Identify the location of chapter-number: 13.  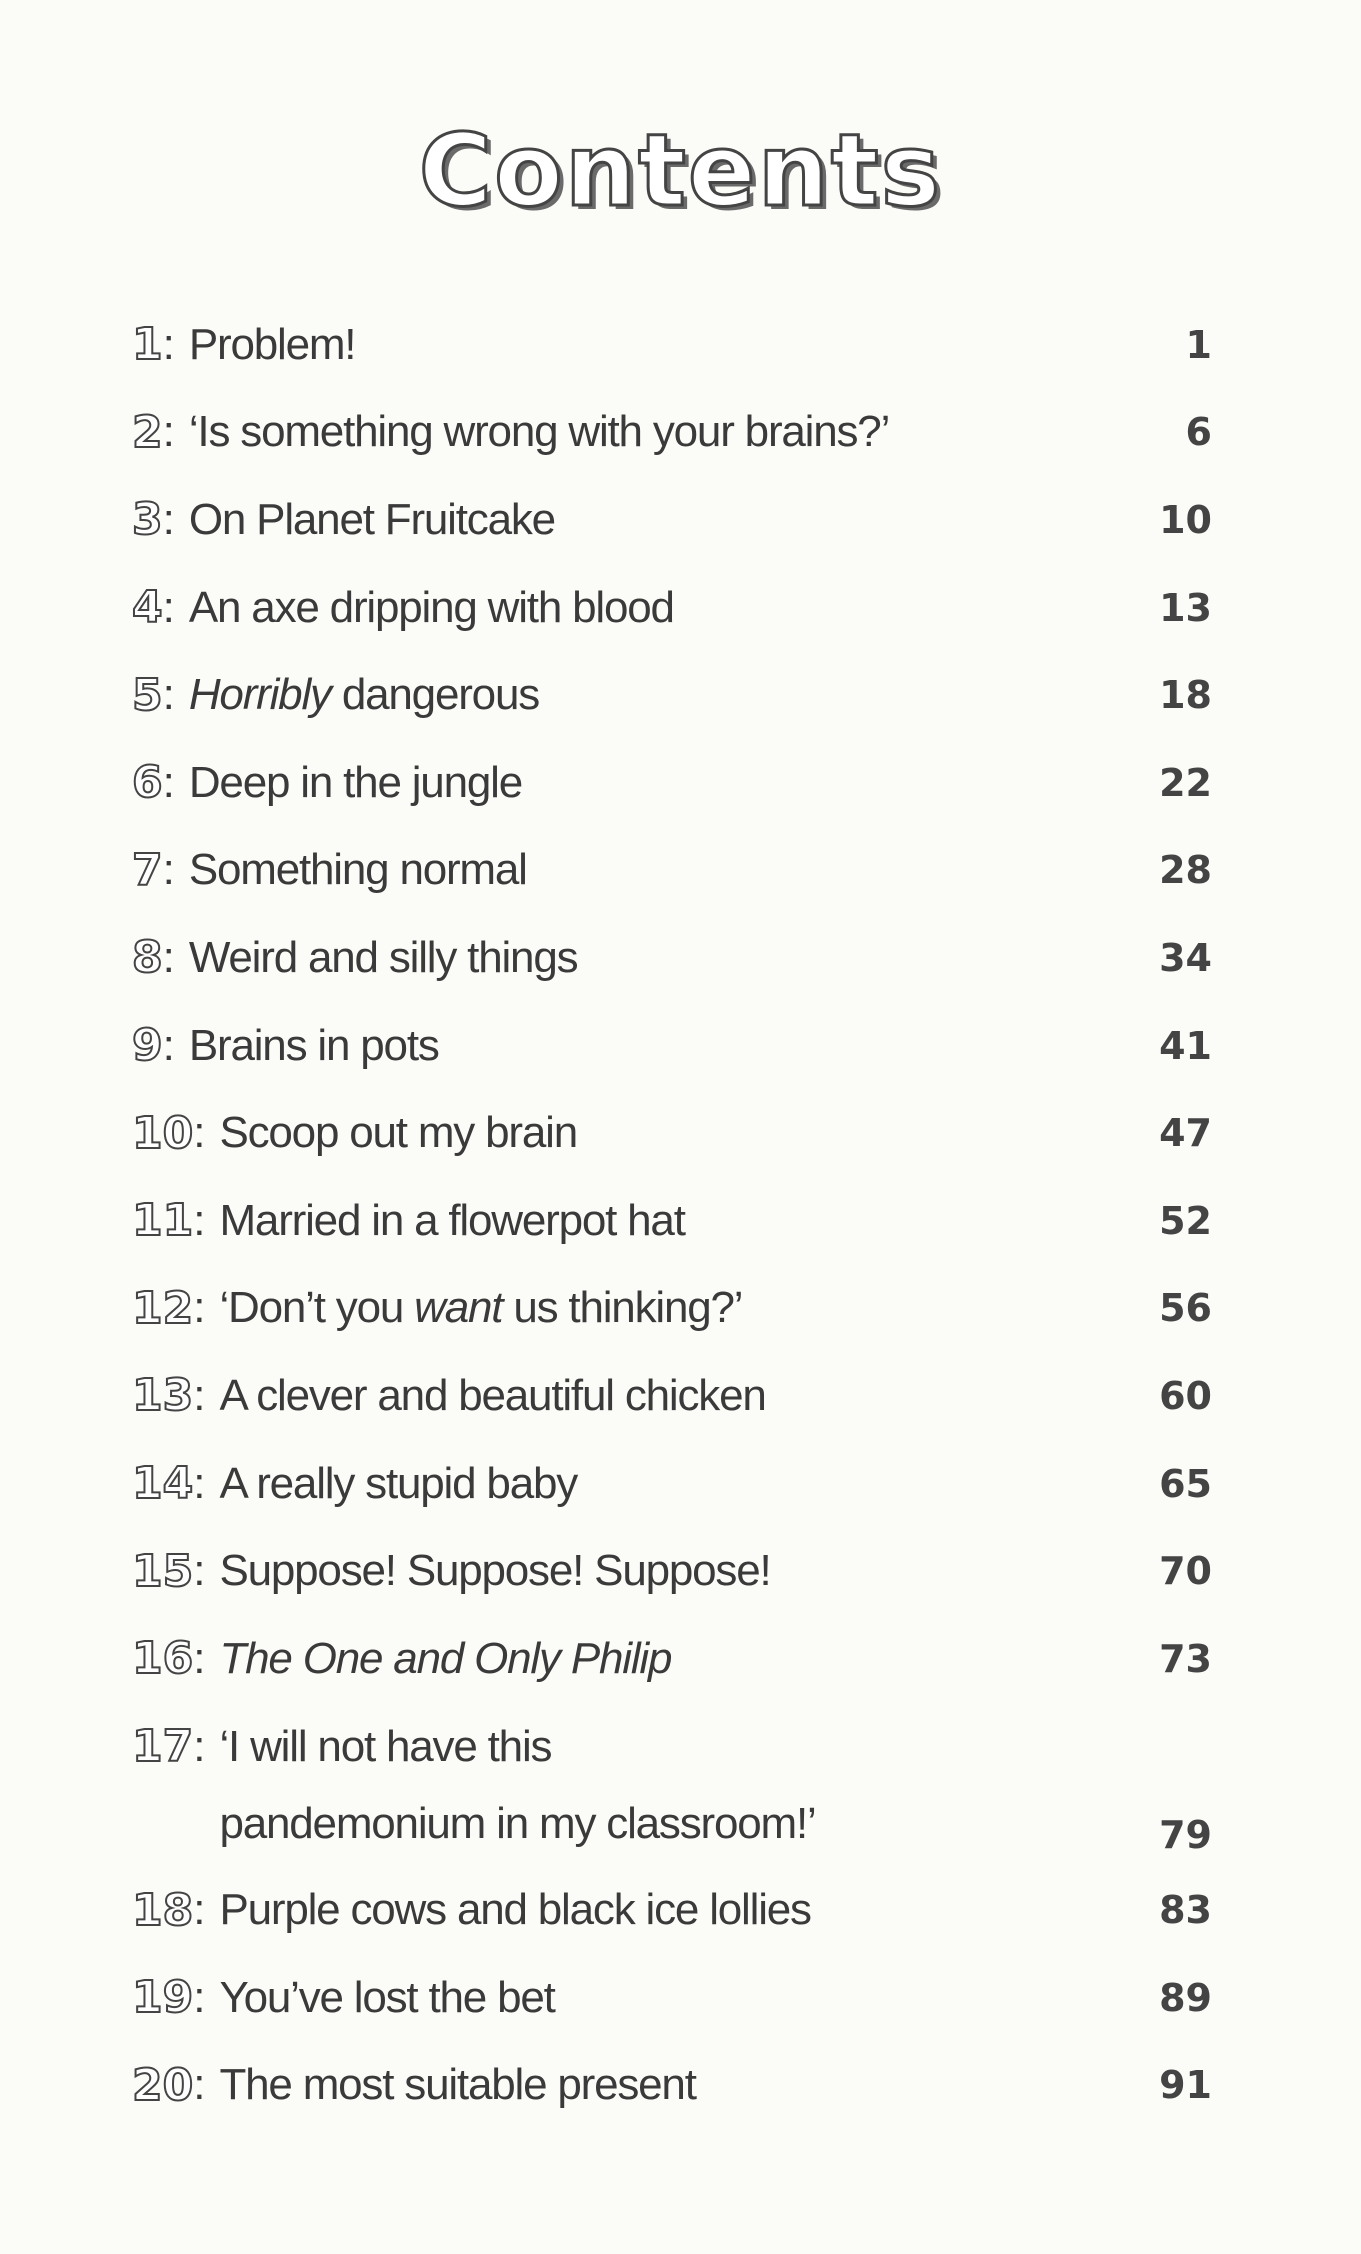
(162, 1395).